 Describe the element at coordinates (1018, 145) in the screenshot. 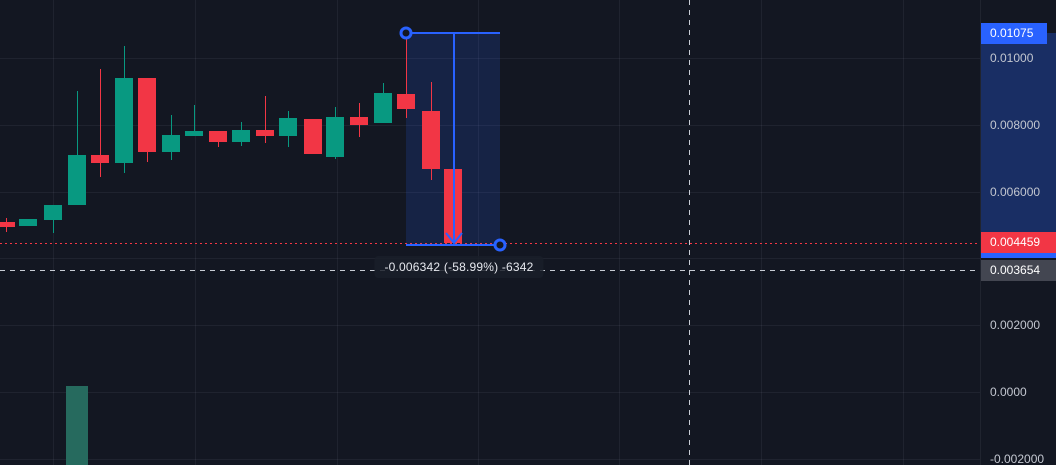

I see `measure-range-scale-highlight` at that location.